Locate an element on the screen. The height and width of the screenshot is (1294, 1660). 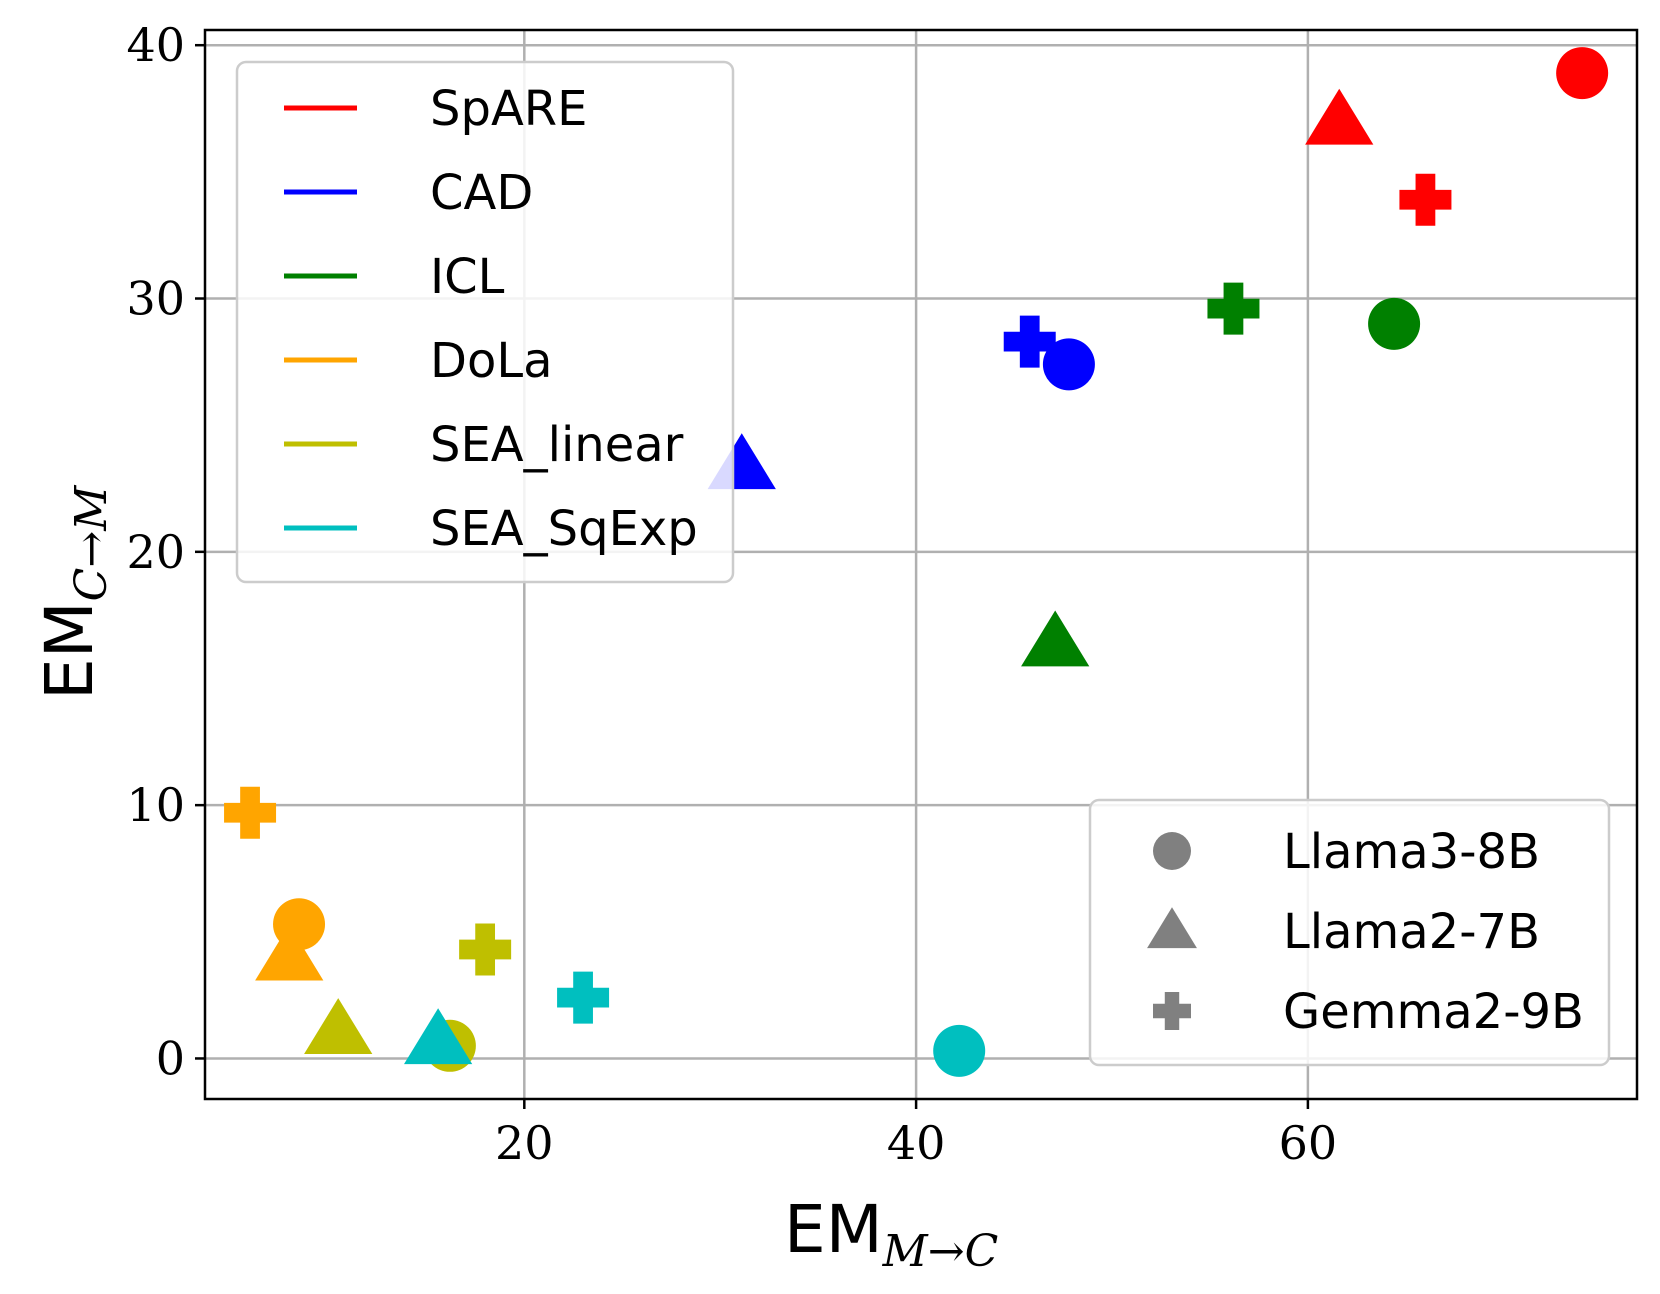
model-legend-item: Llama3-8B is located at coordinates (1346, 852).